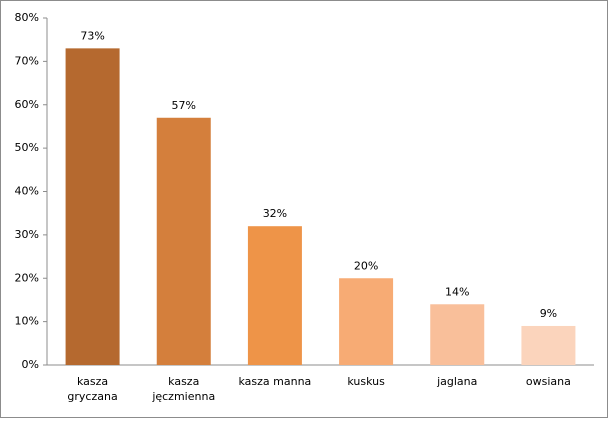 The height and width of the screenshot is (423, 609). Describe the element at coordinates (184, 105) in the screenshot. I see `value-label: 57%` at that location.